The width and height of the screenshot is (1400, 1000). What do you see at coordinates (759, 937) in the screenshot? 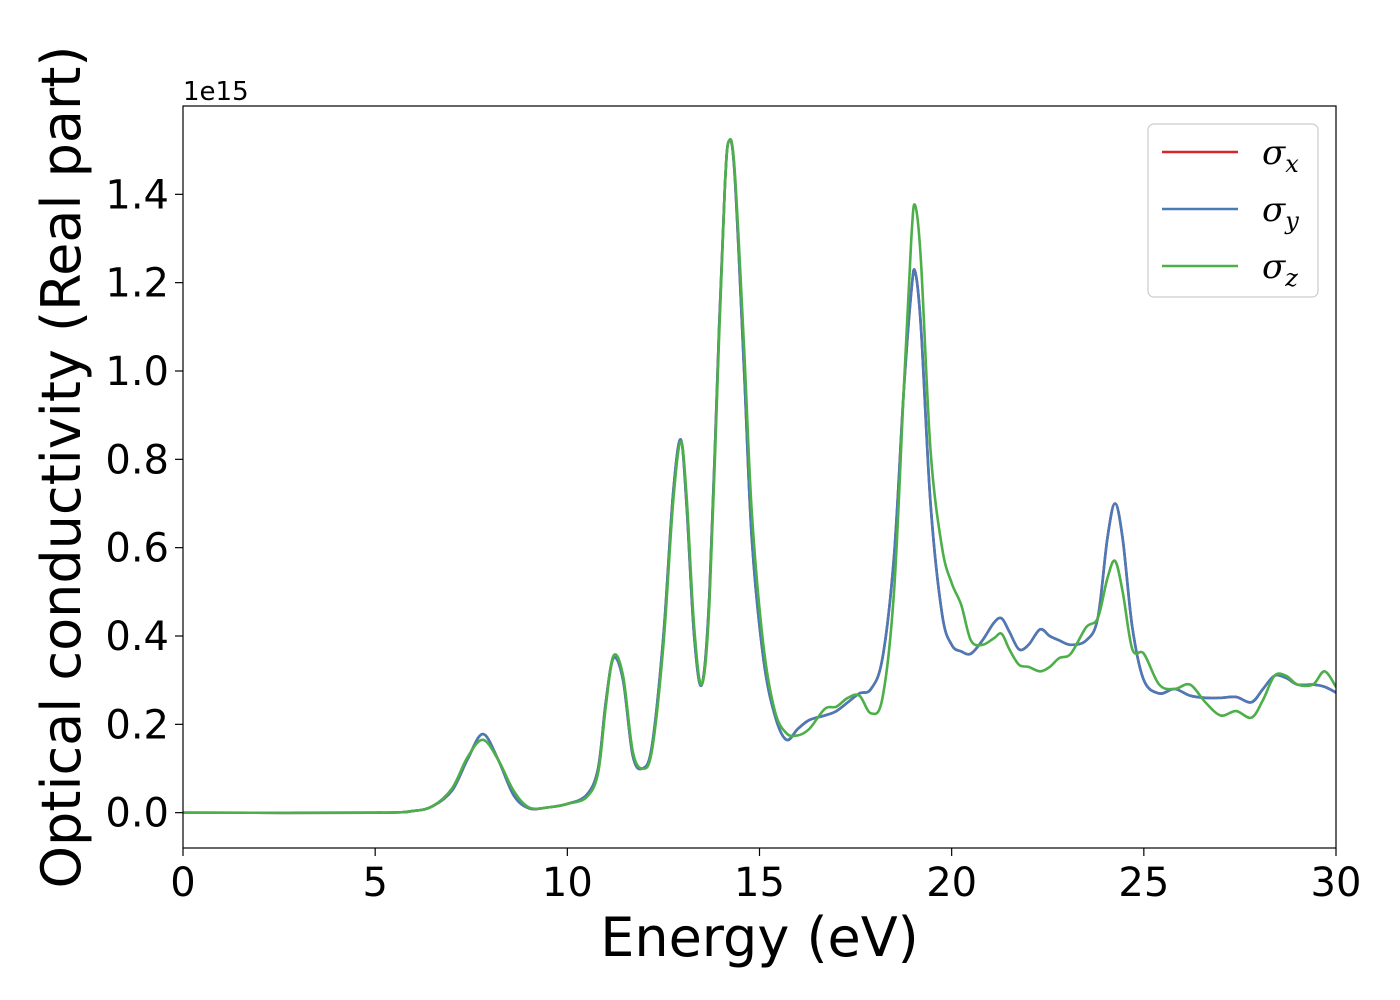
I see `x-axis-label: Energy (eV)` at bounding box center [759, 937].